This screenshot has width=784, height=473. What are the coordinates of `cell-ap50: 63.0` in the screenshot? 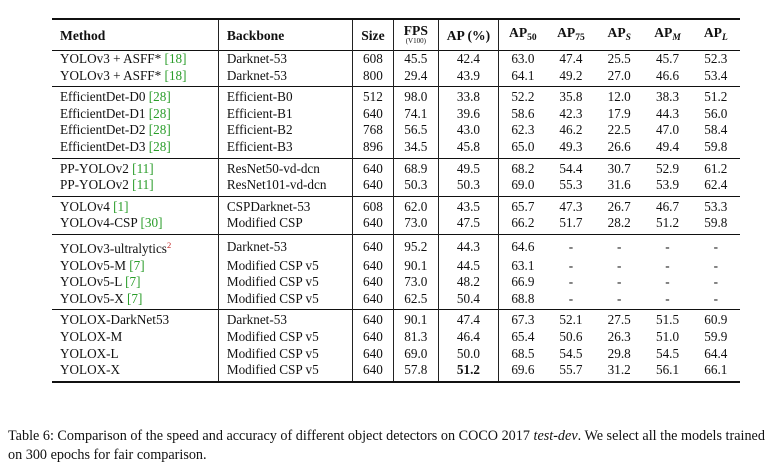 It's located at (523, 58).